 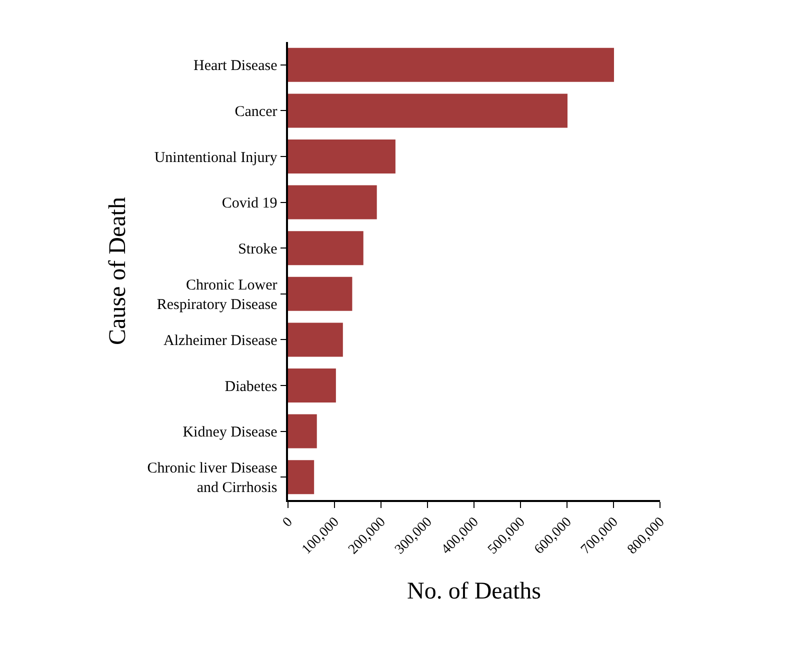 I want to click on y-tick-label: Cancer, so click(x=256, y=112).